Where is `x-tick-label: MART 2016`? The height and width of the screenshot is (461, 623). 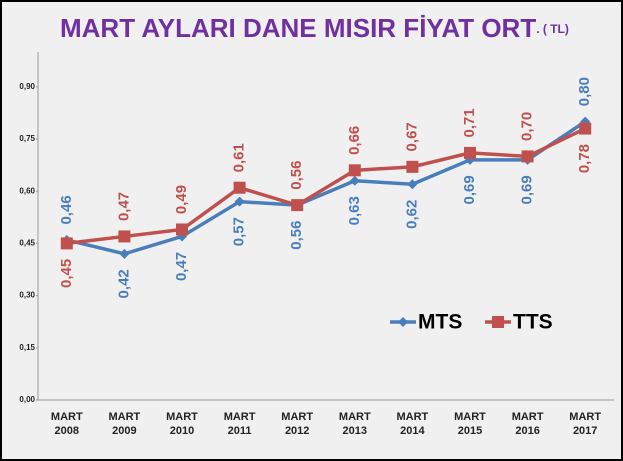 x-tick-label: MART 2016 is located at coordinates (527, 424).